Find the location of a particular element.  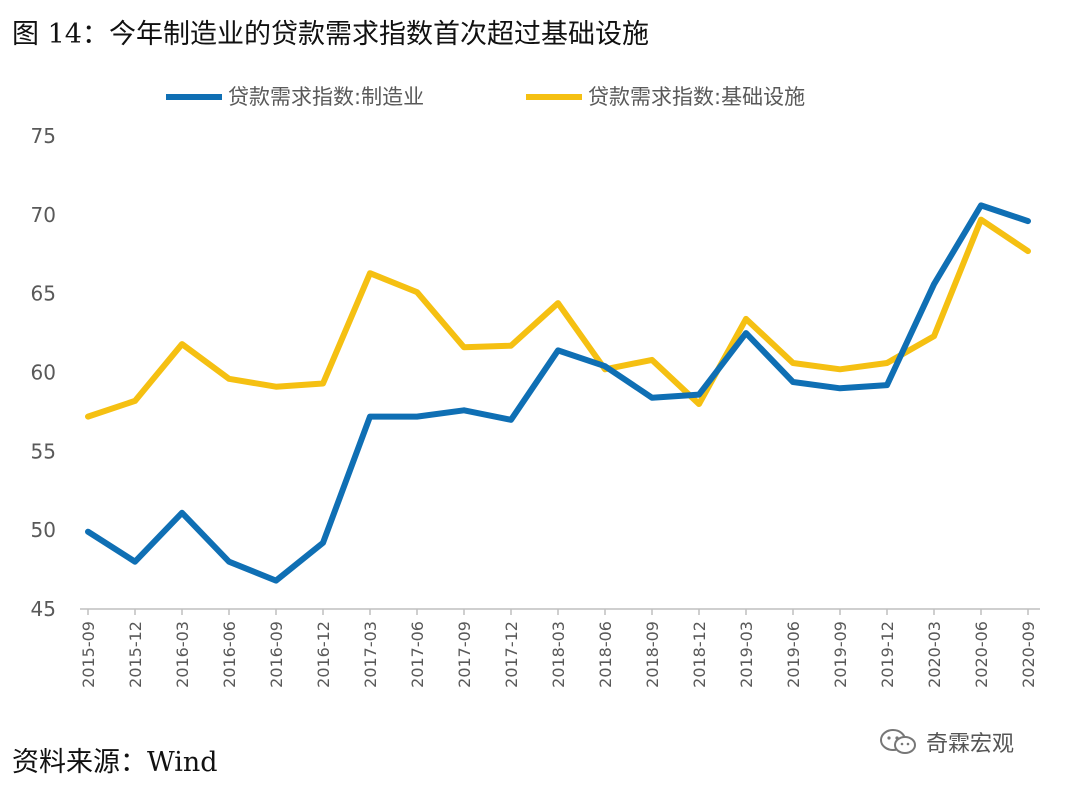

y-tick-label: 75 is located at coordinates (43, 136).